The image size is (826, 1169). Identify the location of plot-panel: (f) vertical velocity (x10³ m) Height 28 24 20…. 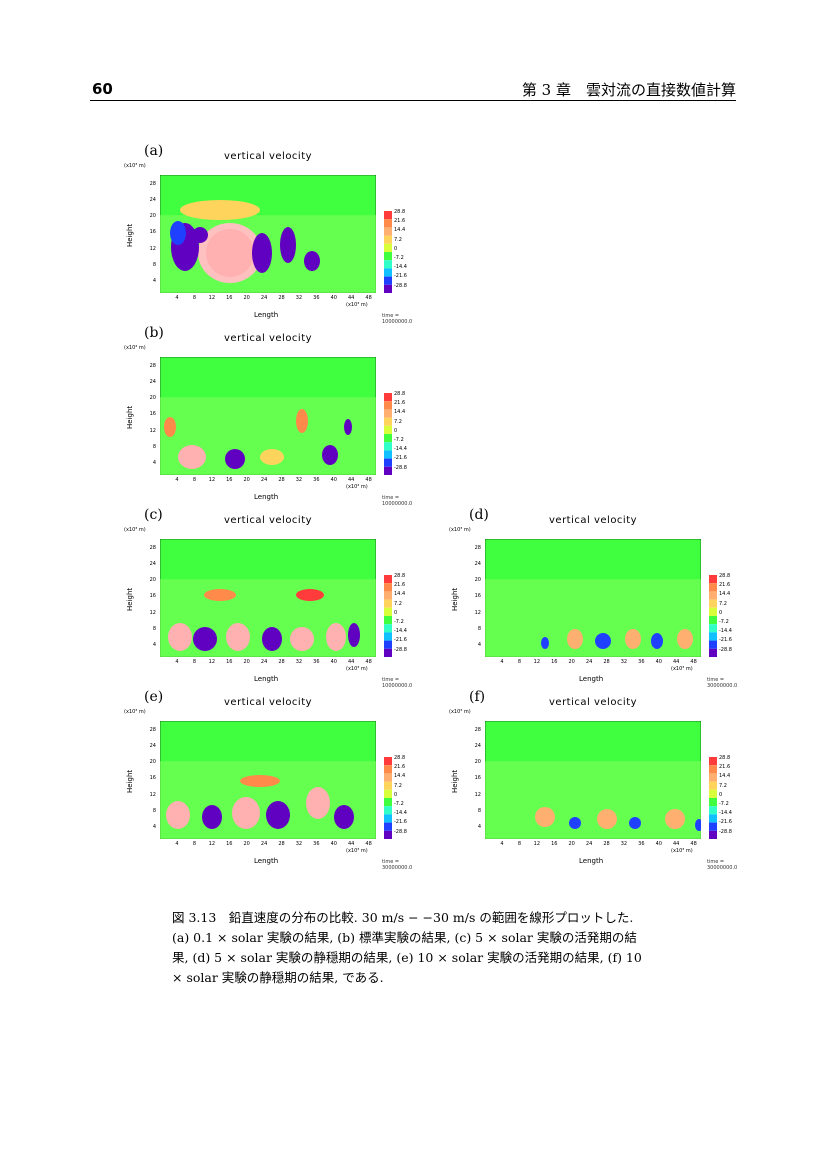
(594, 780).